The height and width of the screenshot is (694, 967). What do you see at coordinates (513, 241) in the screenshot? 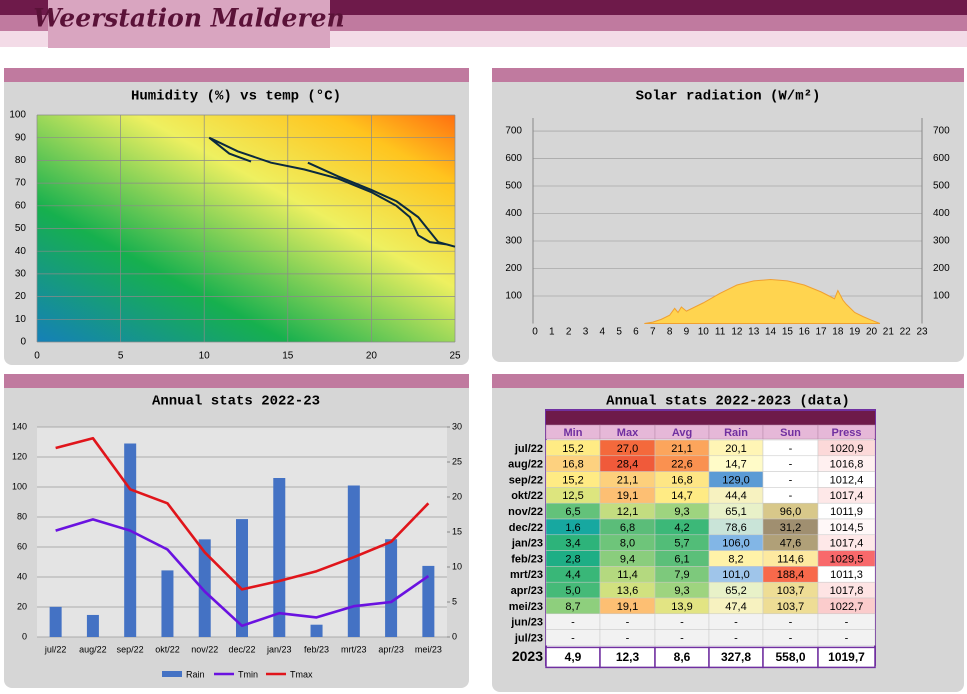
I see `y-tick-label: 300` at bounding box center [513, 241].